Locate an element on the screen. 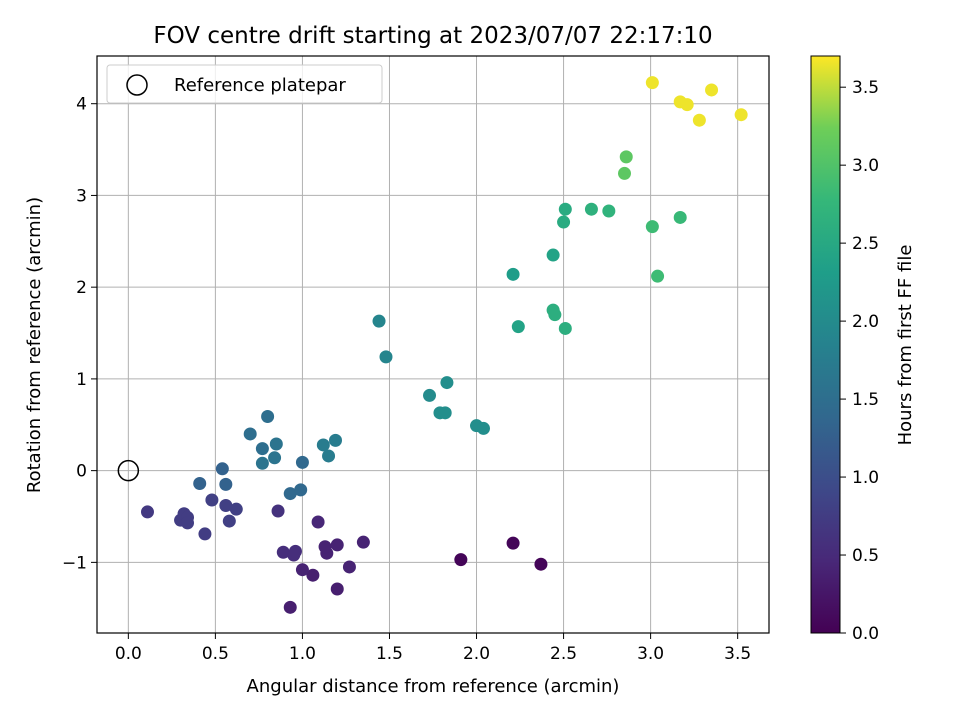 This screenshot has height=720, width=960. y-tick-label: 4 is located at coordinates (81, 105).